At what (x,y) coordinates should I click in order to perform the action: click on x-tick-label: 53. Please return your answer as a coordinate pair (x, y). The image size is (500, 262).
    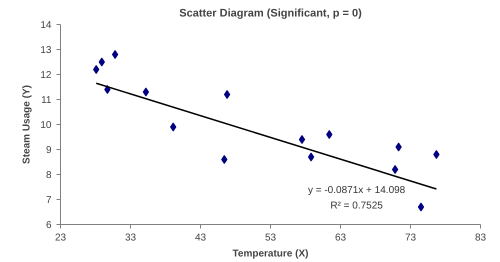
    Looking at the image, I should click on (270, 238).